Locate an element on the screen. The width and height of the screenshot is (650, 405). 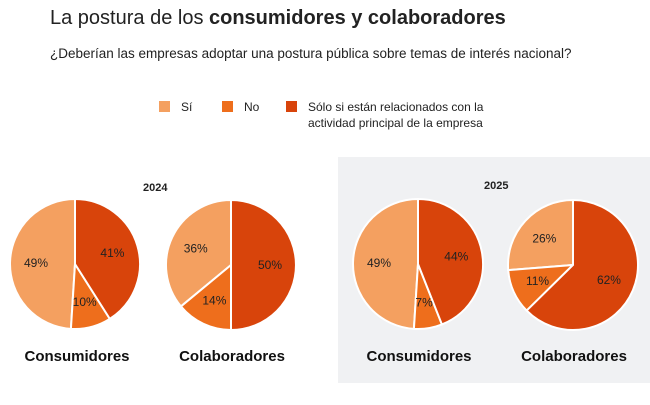
pie-slice-2025-consumidores-solo-si is located at coordinates (450, 261).